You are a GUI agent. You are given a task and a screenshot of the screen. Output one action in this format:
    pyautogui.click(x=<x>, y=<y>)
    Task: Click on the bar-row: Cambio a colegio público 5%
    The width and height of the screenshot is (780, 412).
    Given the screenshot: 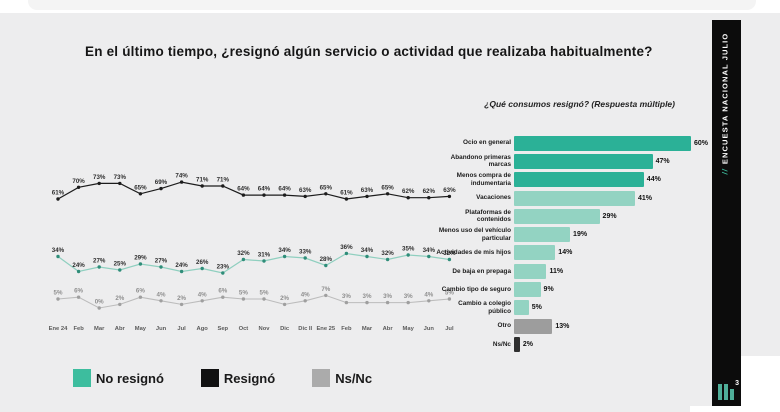 What is the action you would take?
    pyautogui.click(x=601, y=308)
    